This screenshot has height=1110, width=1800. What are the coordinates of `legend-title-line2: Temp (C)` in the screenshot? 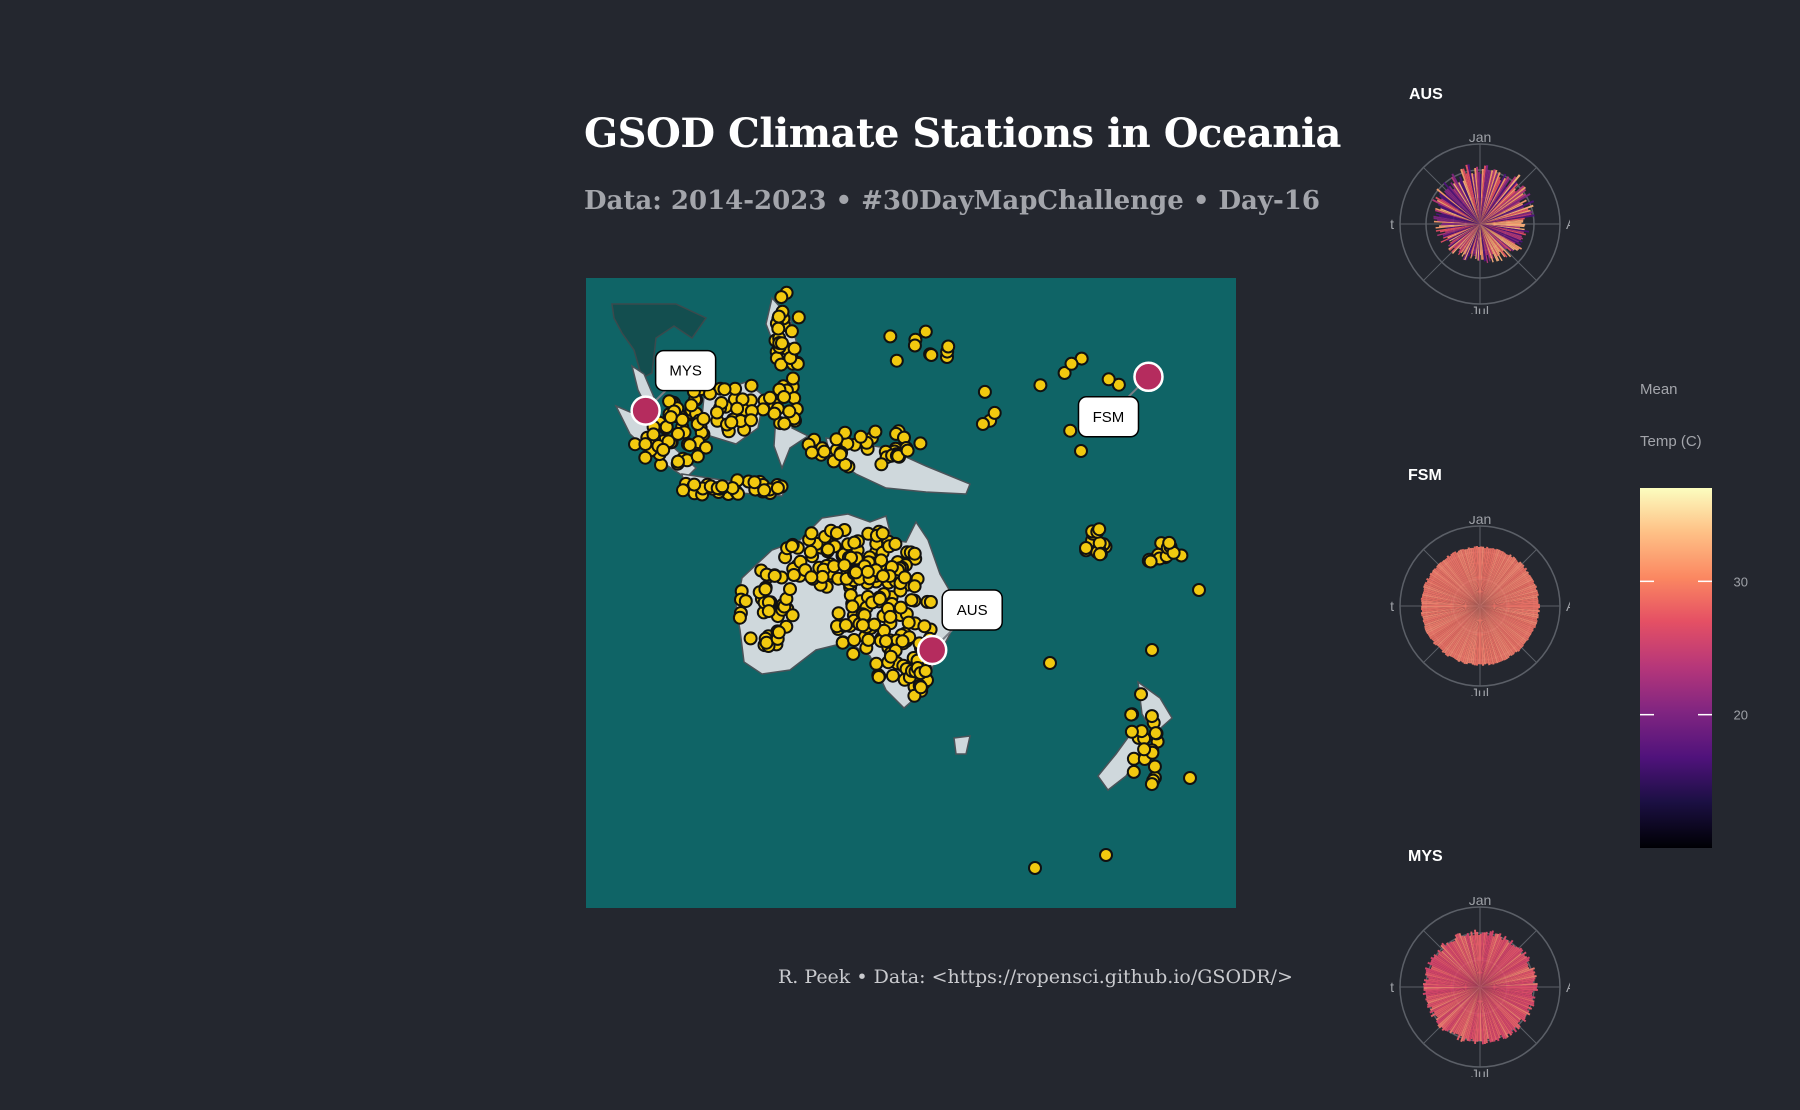 It's located at (1671, 441).